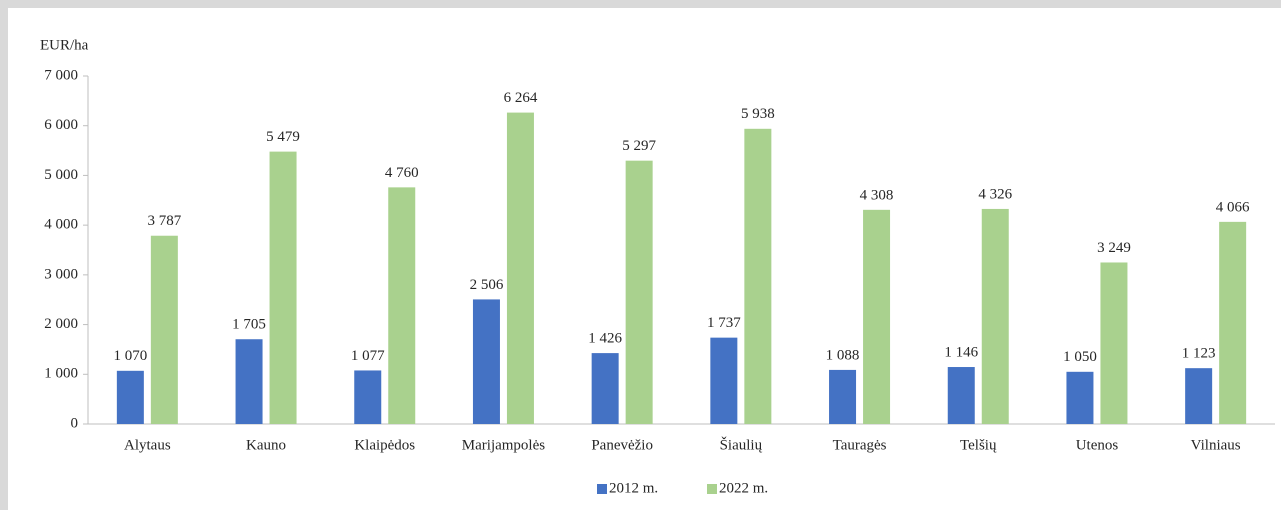  I want to click on value-label: 3 249, so click(1114, 248).